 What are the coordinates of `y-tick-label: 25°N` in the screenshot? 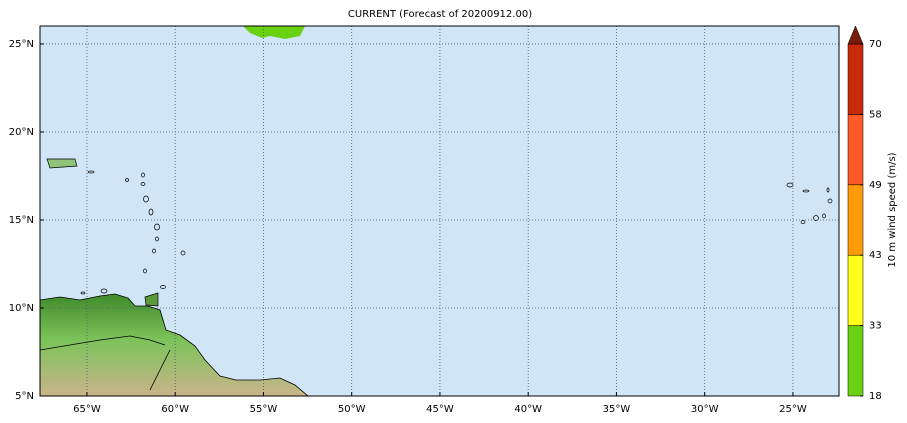 It's located at (21, 44).